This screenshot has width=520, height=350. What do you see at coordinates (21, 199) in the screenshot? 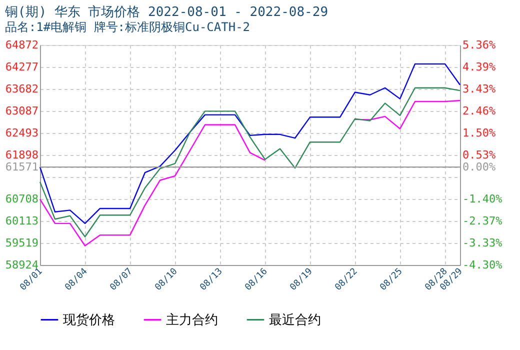
I see `y-tick-label: 60708` at bounding box center [21, 199].